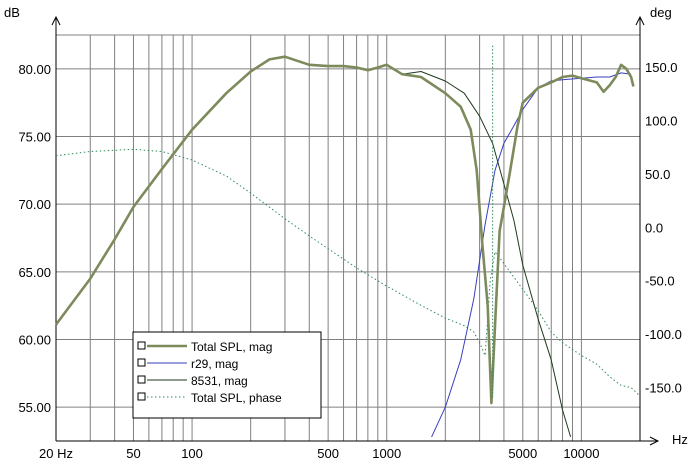 Image resolution: width=695 pixels, height=466 pixels. I want to click on y-right-tick-label: 0.0, so click(654, 227).